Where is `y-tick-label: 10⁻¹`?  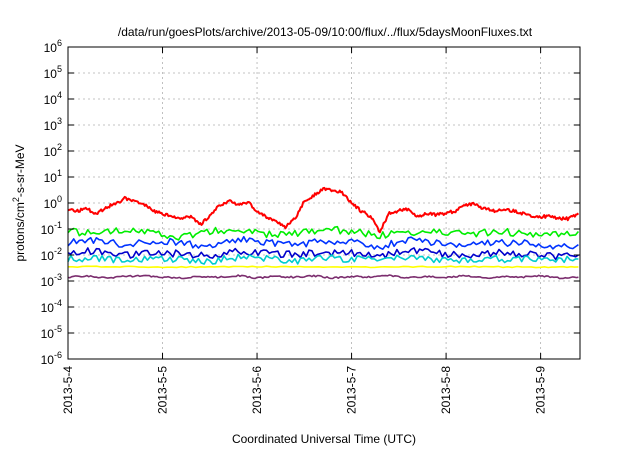
y-tick-label: 10⁻¹ is located at coordinates (51, 228).